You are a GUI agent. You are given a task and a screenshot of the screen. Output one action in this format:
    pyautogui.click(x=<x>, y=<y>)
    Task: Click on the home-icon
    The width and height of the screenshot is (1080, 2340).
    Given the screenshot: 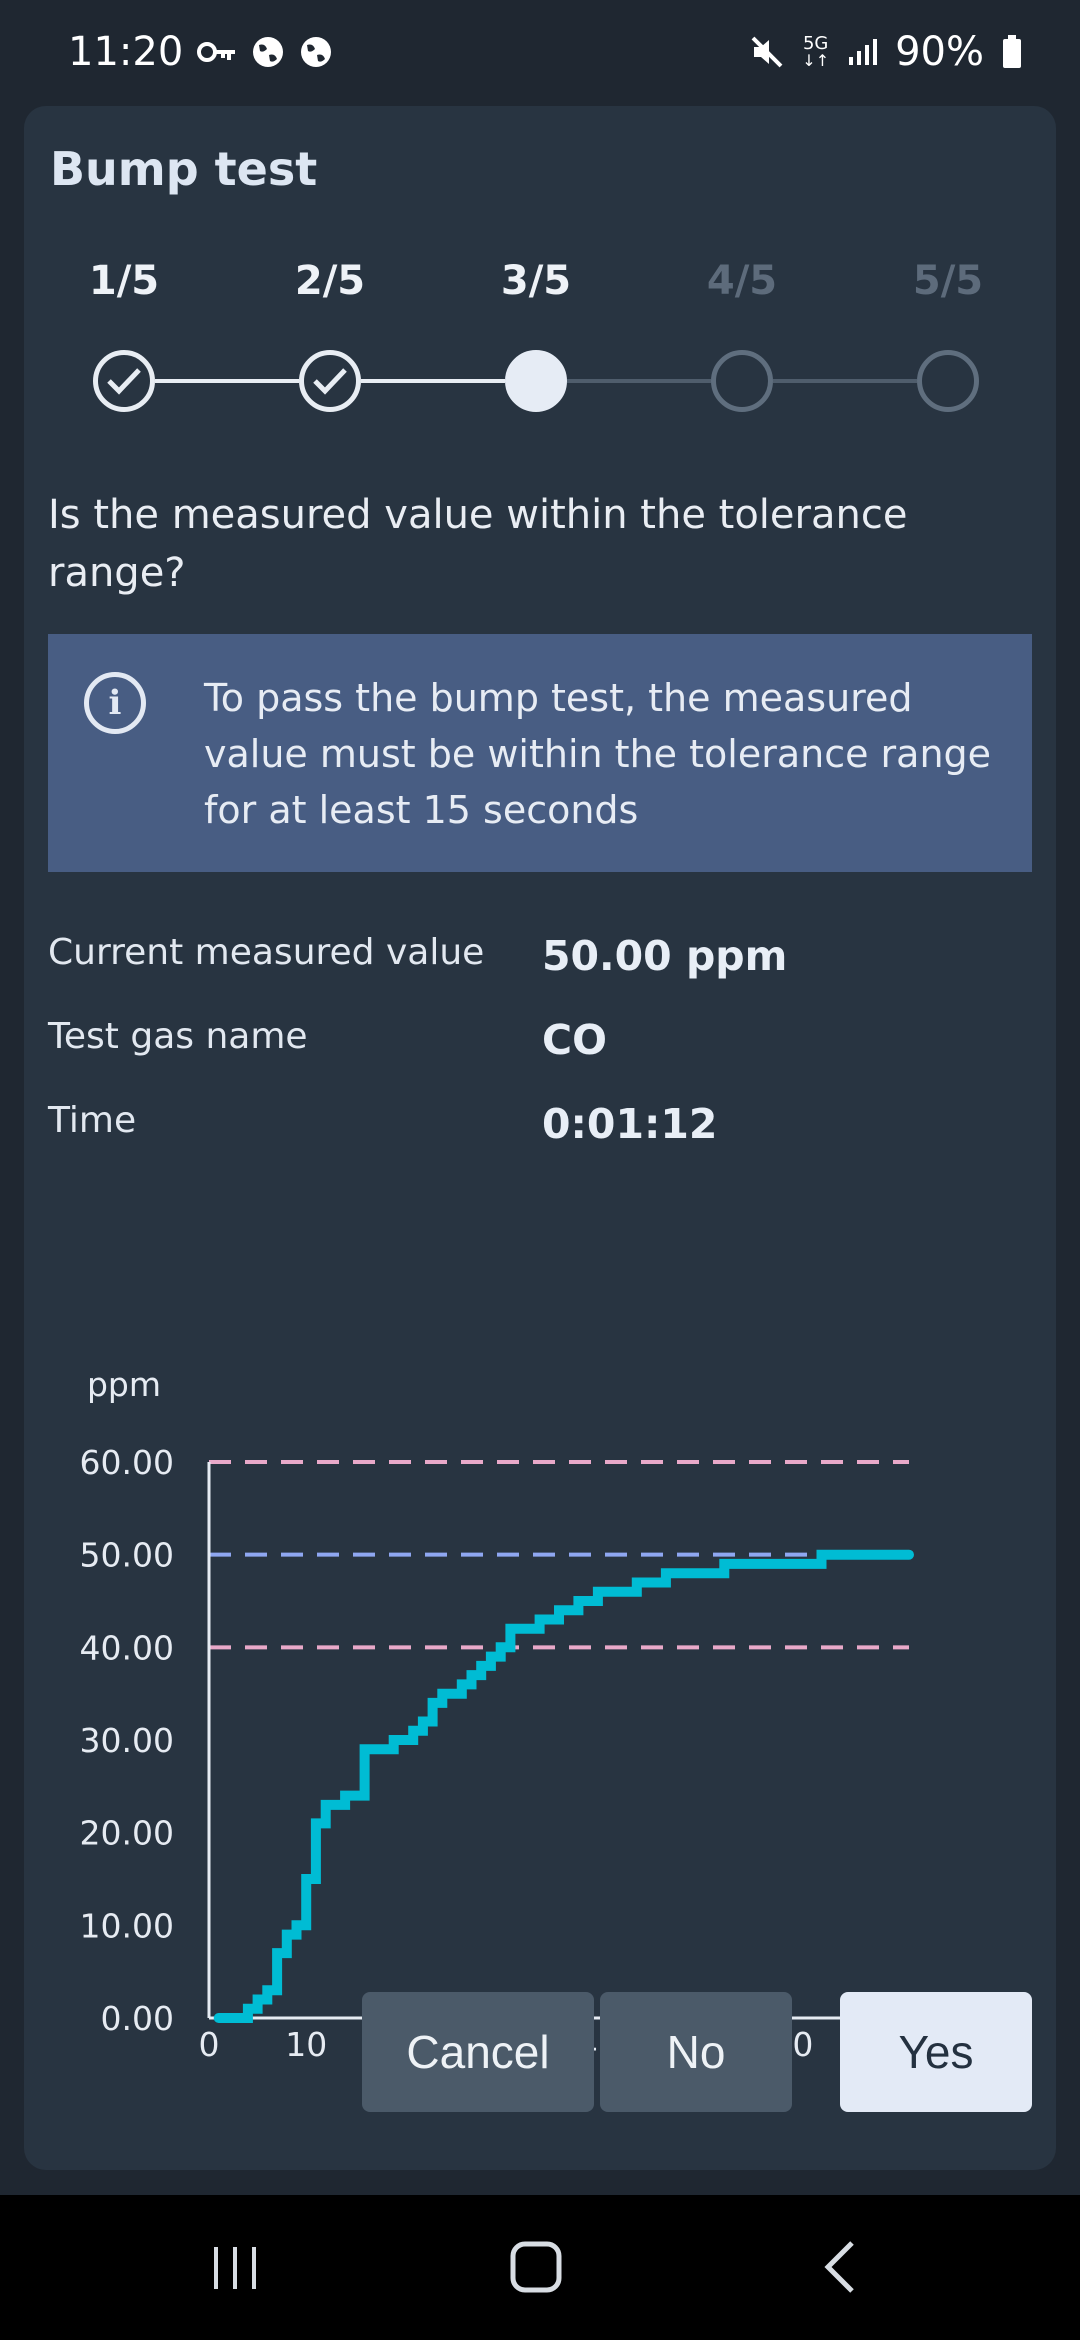 What is the action you would take?
    pyautogui.click(x=536, y=2267)
    